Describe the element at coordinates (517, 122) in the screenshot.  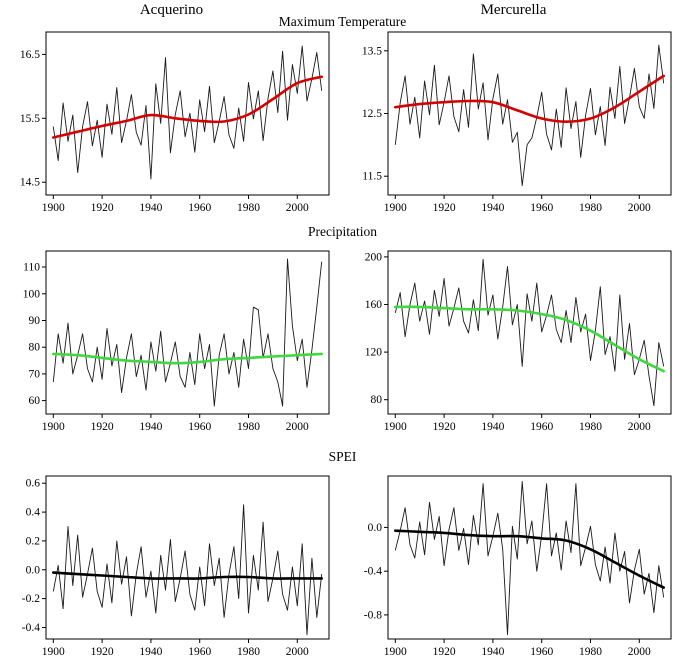
I see `chart-mercurella-max-temperature: 1900 1920 1940 1960 1980 2000 11.5 12.5 13.5` at that location.